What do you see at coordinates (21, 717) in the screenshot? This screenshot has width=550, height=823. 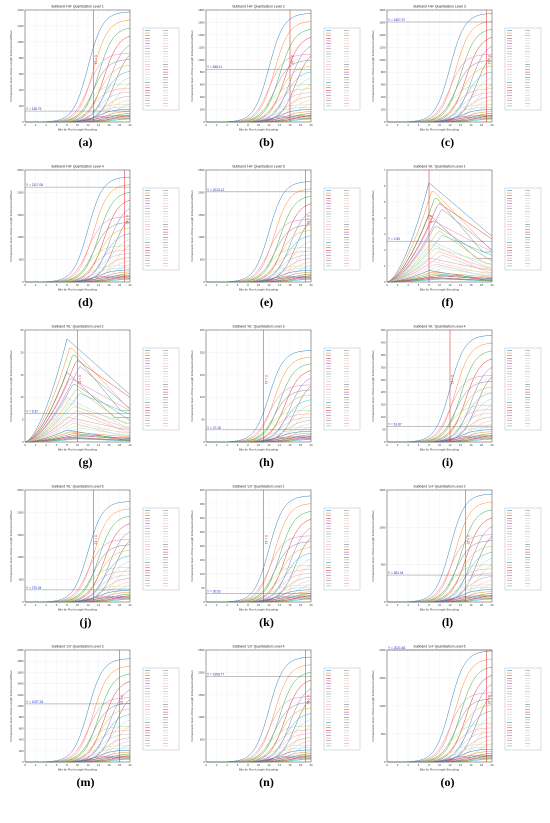 I see `y-tick-label: 800` at bounding box center [21, 717].